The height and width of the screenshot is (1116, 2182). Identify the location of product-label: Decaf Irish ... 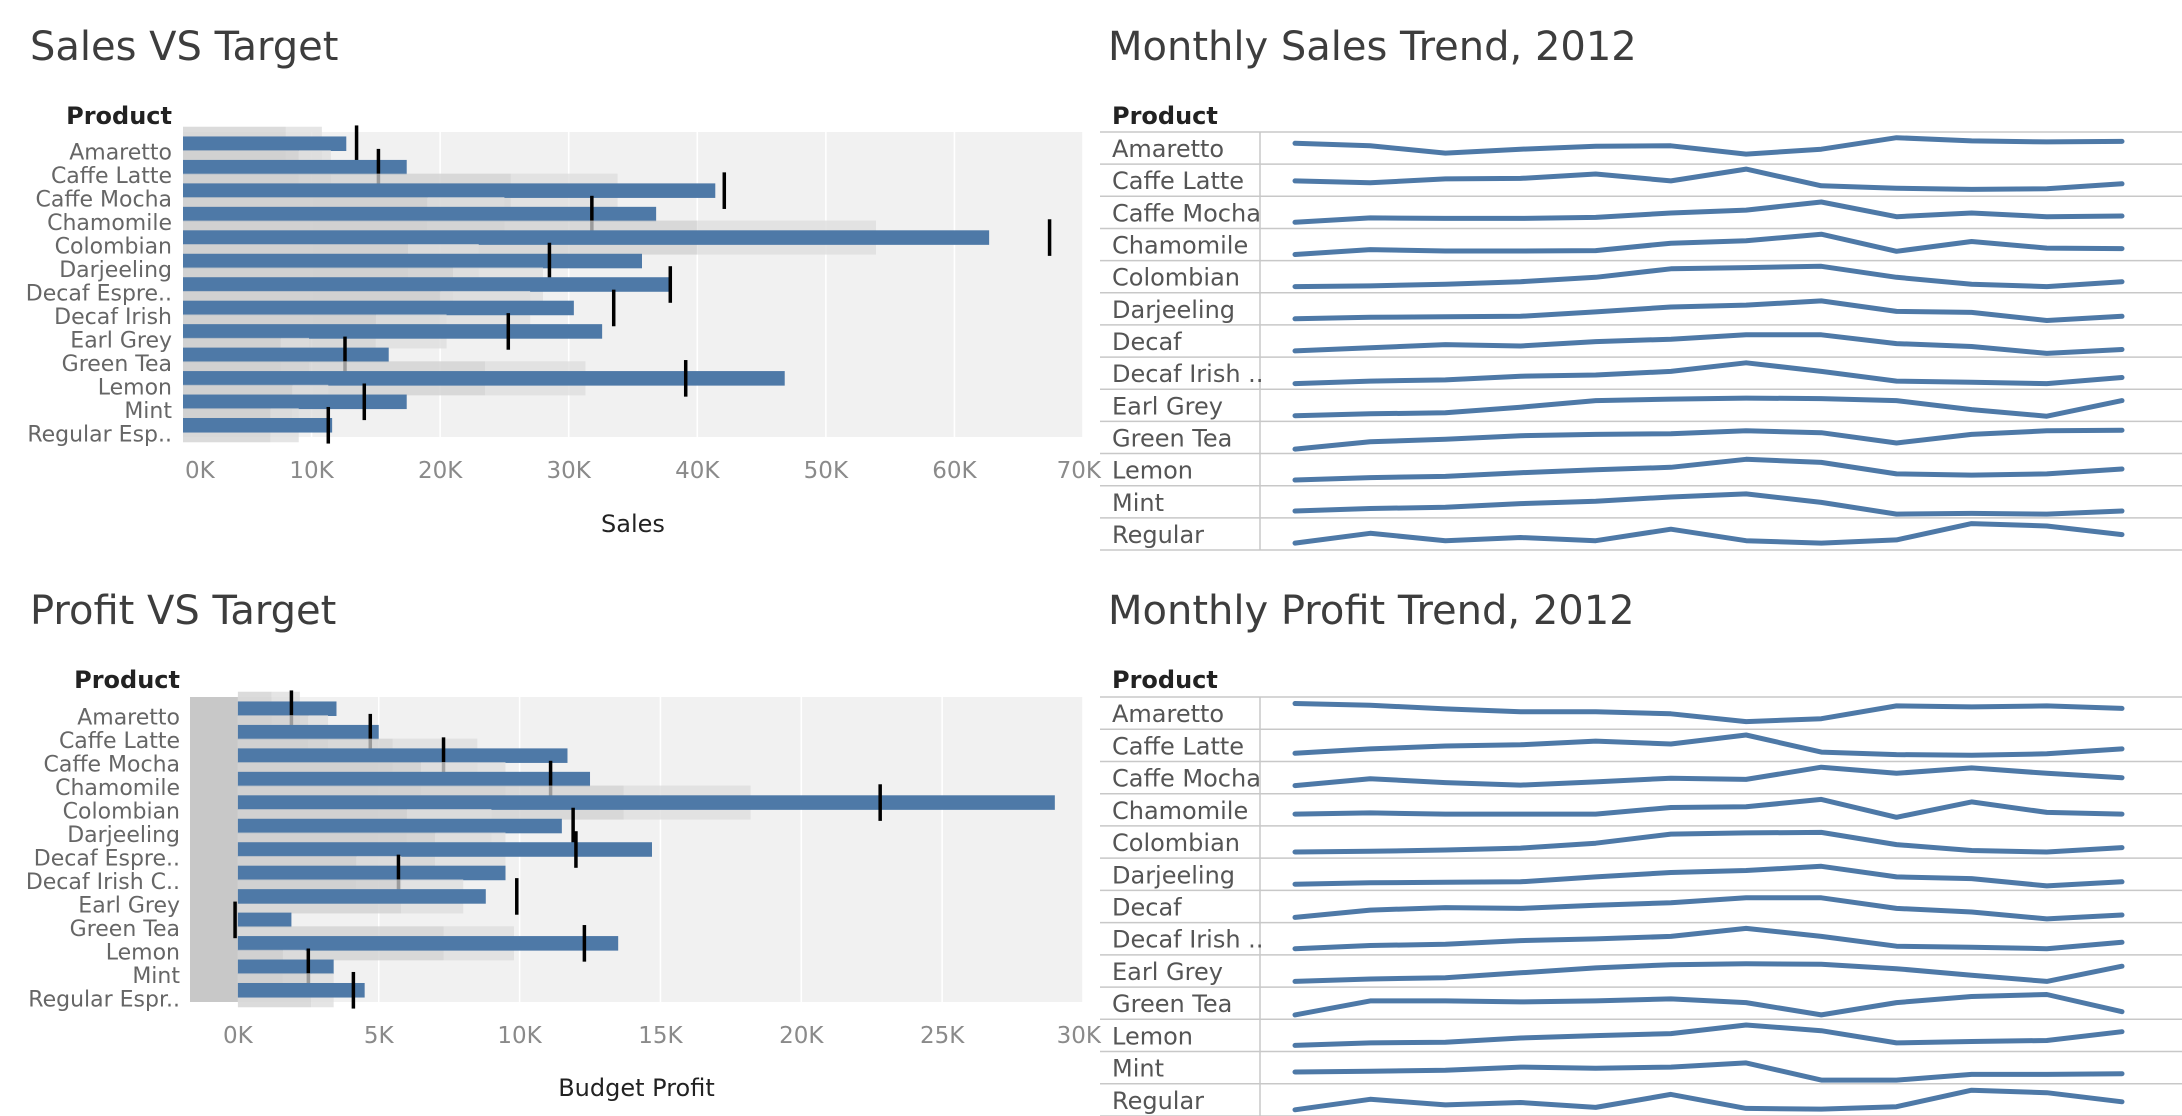
(1187, 374).